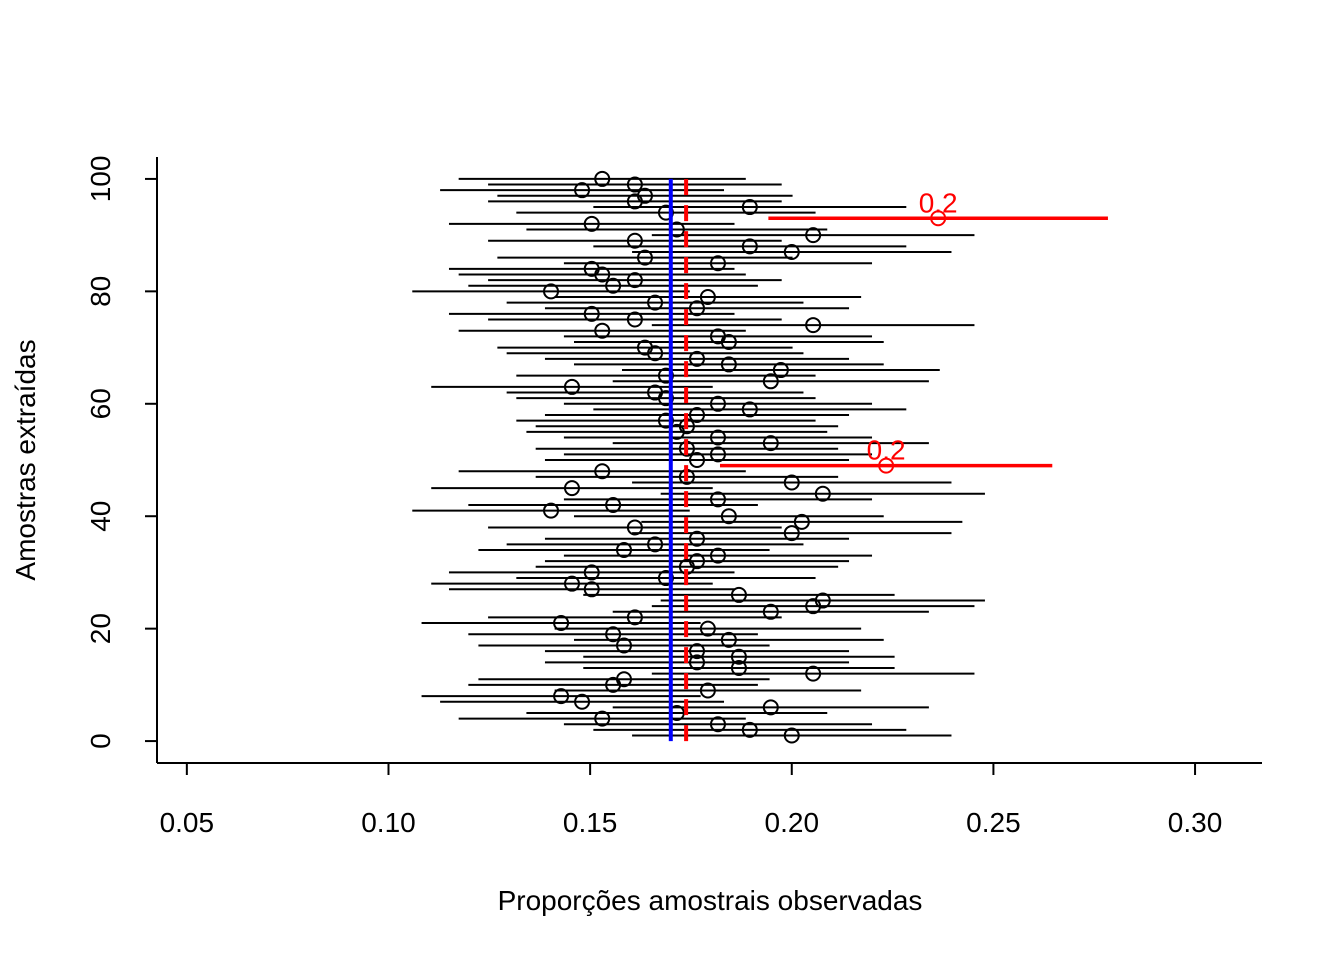 This screenshot has height=960, width=1344. What do you see at coordinates (1195, 822) in the screenshot?
I see `x-tick-label: 0.30` at bounding box center [1195, 822].